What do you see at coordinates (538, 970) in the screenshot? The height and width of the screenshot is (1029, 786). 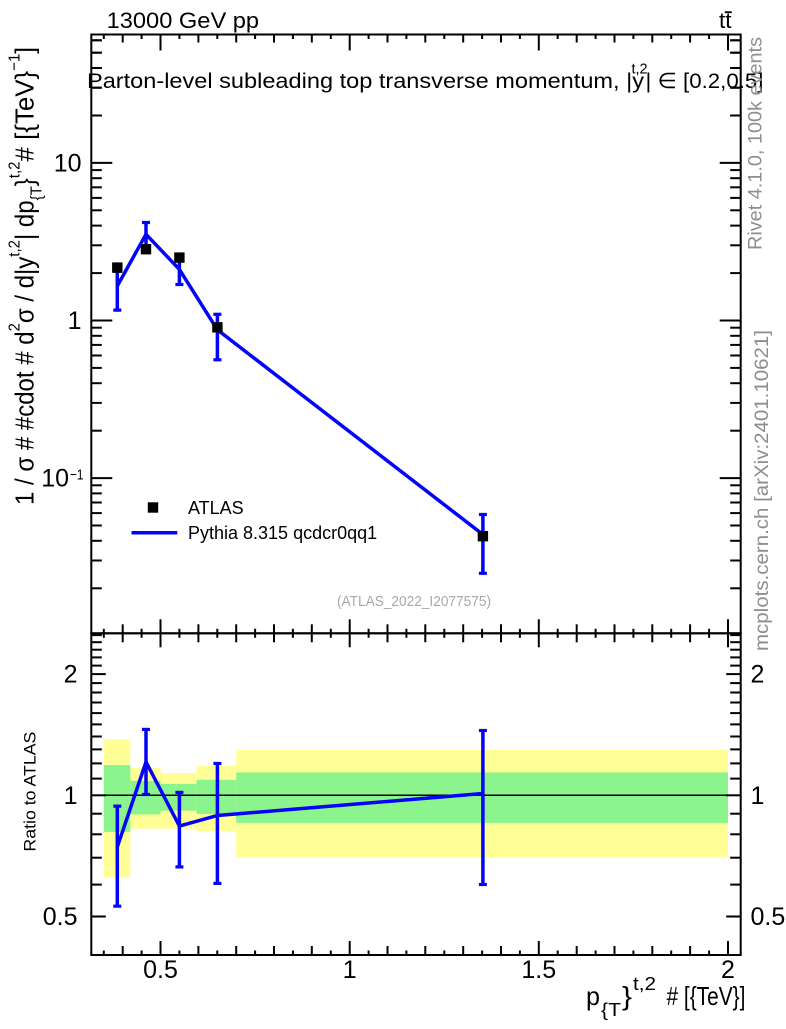 I see `svg-text: 1.5` at bounding box center [538, 970].